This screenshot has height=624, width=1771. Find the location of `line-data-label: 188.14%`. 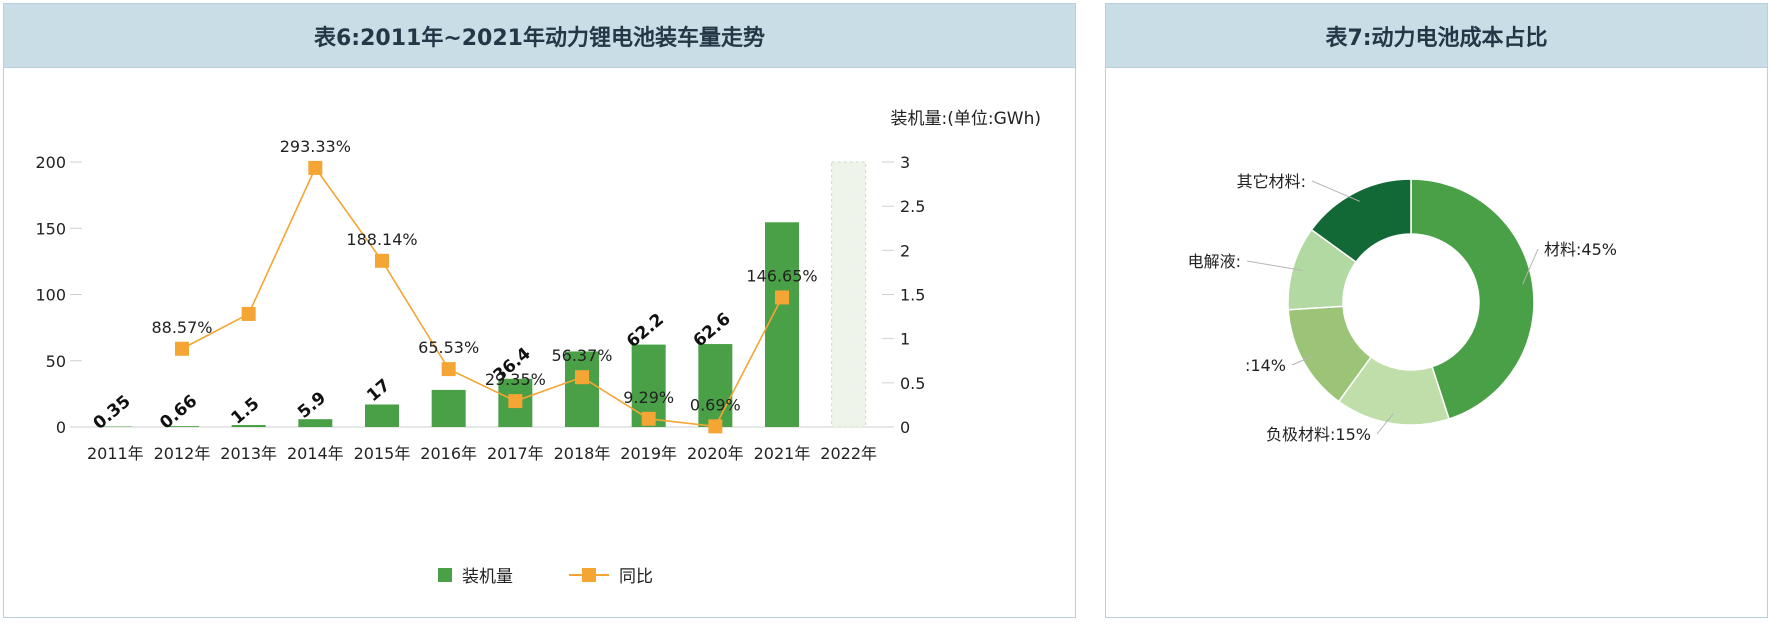

line-data-label: 188.14% is located at coordinates (381, 239).